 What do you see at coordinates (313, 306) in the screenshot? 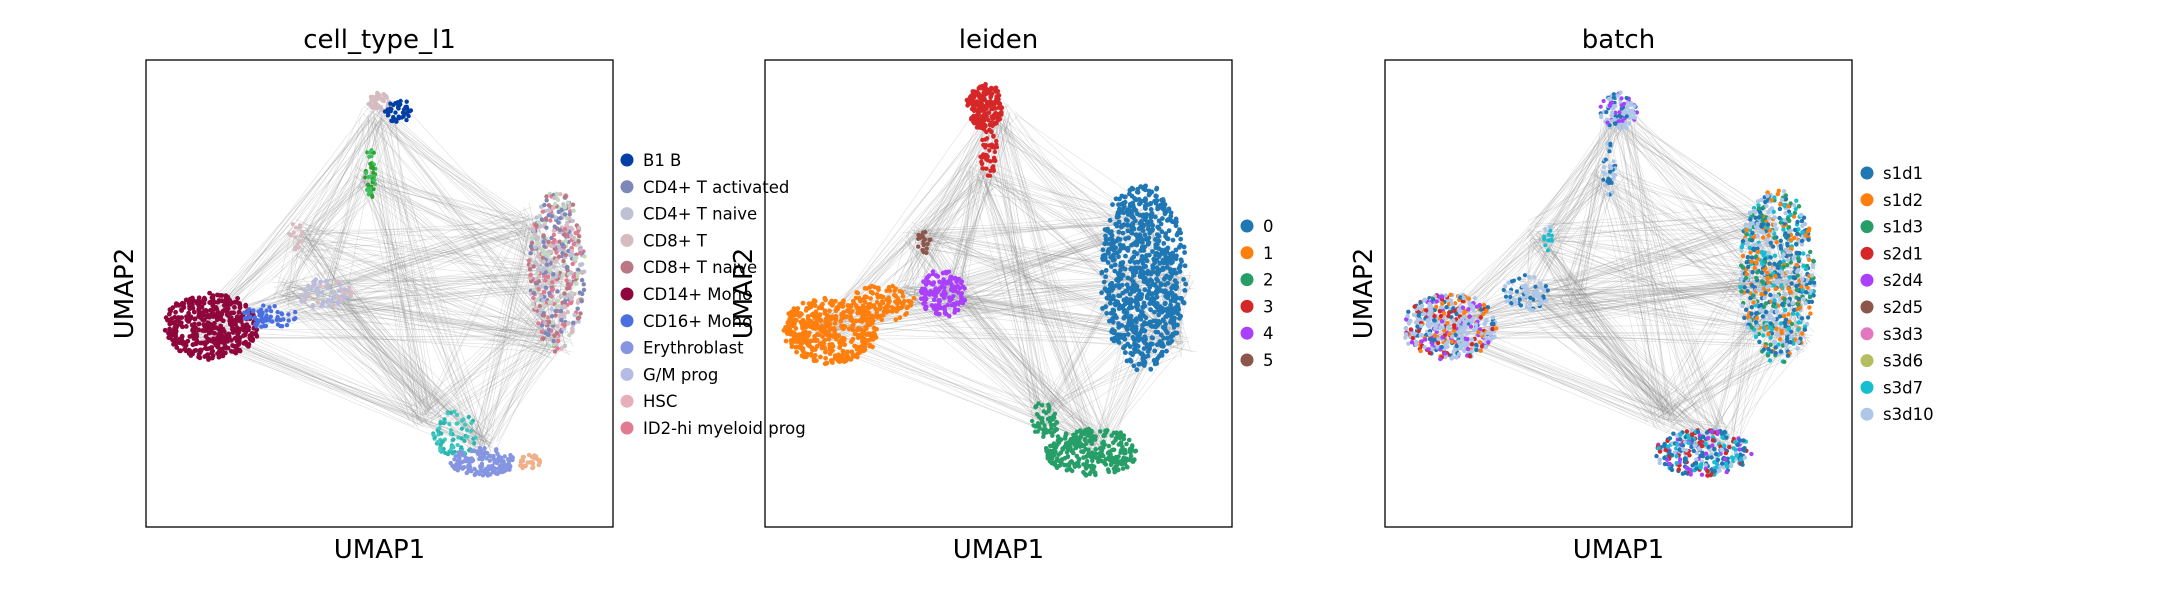
I see `point-gm-prog` at bounding box center [313, 306].